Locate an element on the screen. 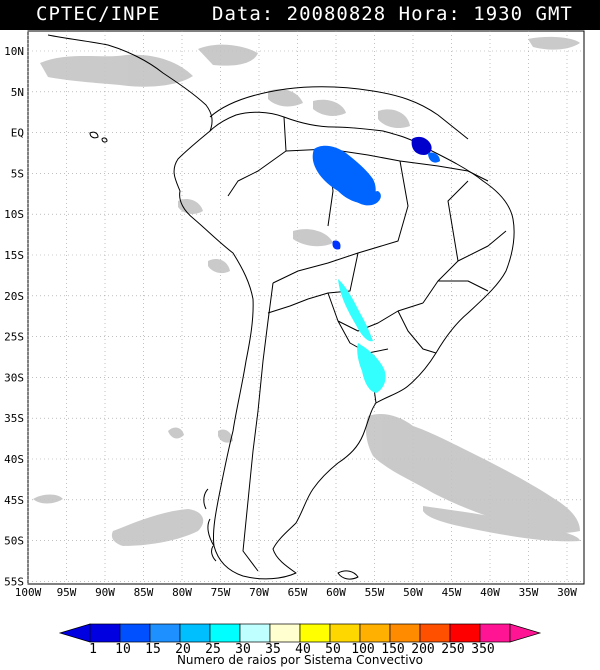  lon-tick-label: 80W is located at coordinates (182, 592).